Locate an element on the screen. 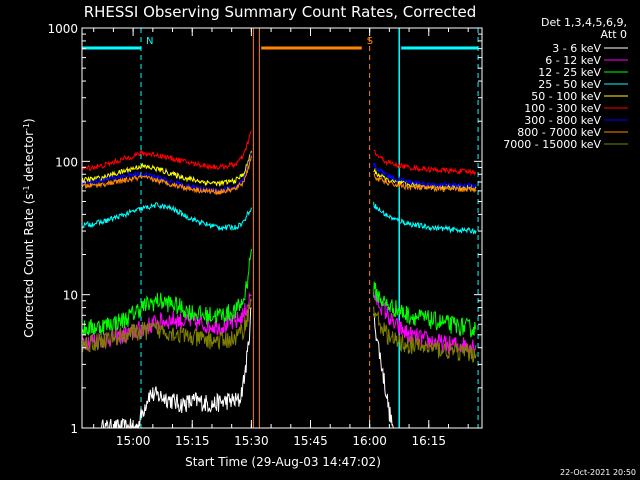 The image size is (640, 480). legend-label: 800 - 7000 keV is located at coordinates (559, 132).